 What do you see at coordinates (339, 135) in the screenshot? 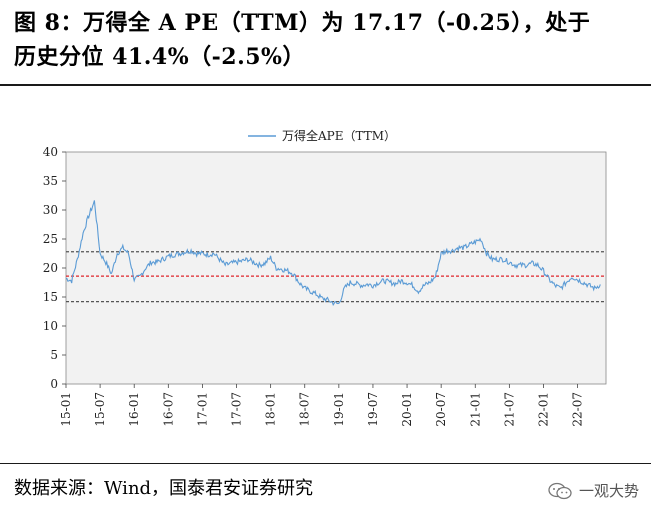
I see `legend-label: 万得全APE（TTM）` at bounding box center [339, 135].